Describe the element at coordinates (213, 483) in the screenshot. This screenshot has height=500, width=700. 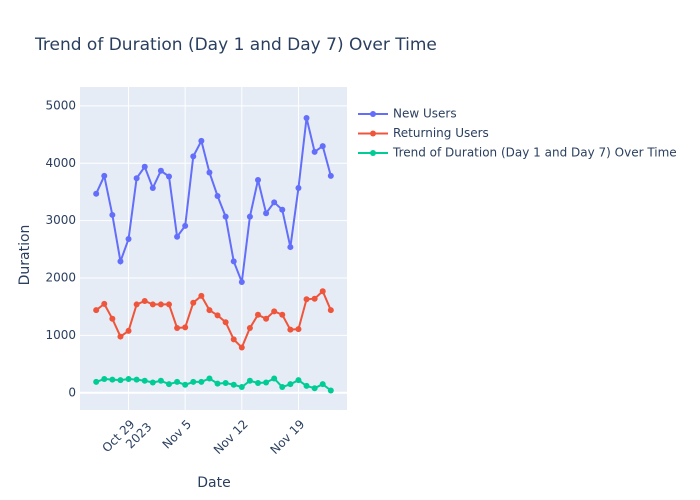
I see `x-axis-title: Date` at that location.